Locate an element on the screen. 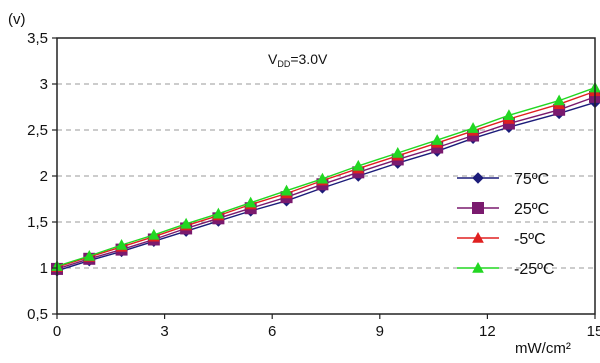  x-tick-label: 15 is located at coordinates (593, 331).